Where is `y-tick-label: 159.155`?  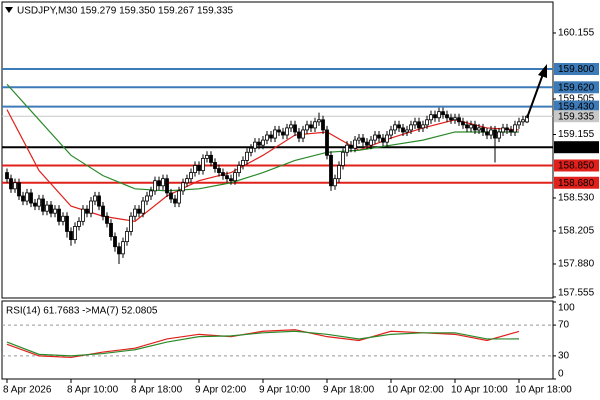
y-tick-label: 159.155 is located at coordinates (576, 134).